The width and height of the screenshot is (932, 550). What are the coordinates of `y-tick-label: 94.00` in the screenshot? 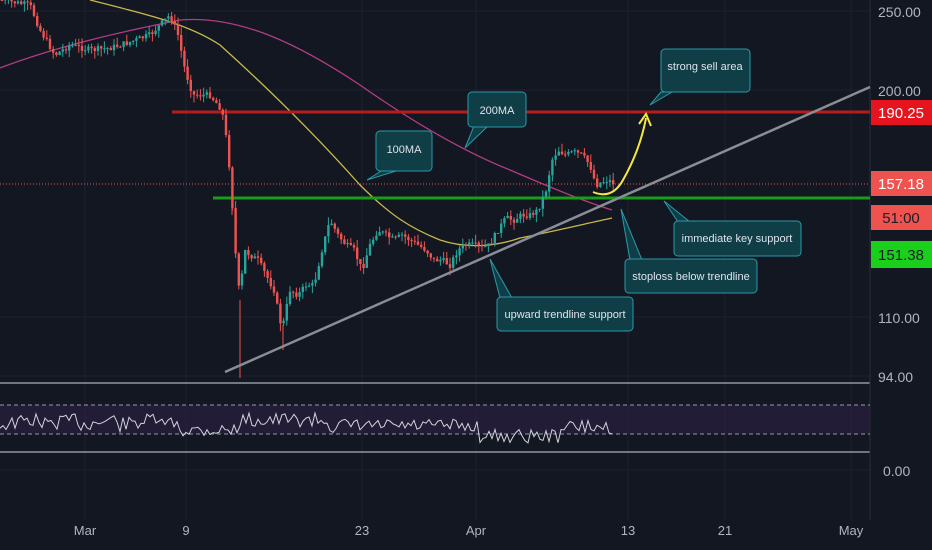 It's located at (895, 377).